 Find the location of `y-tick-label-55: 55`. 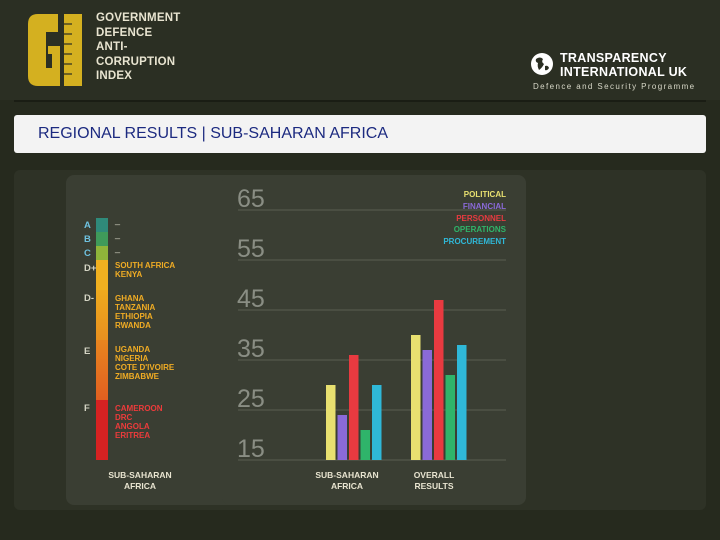

y-tick-label-55: 55 is located at coordinates (251, 249).